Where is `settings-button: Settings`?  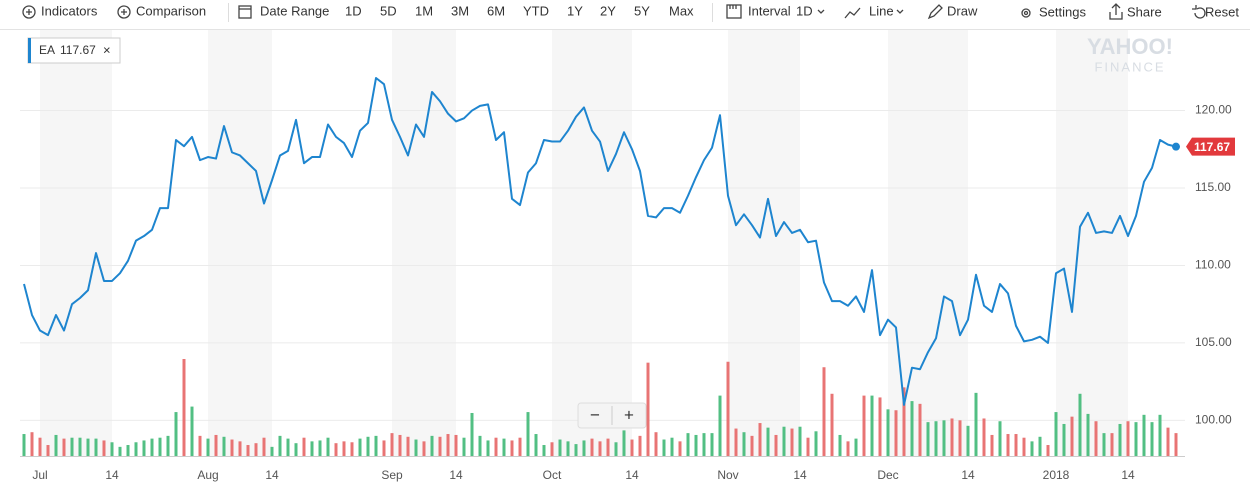 settings-button: Settings is located at coordinates (1062, 11).